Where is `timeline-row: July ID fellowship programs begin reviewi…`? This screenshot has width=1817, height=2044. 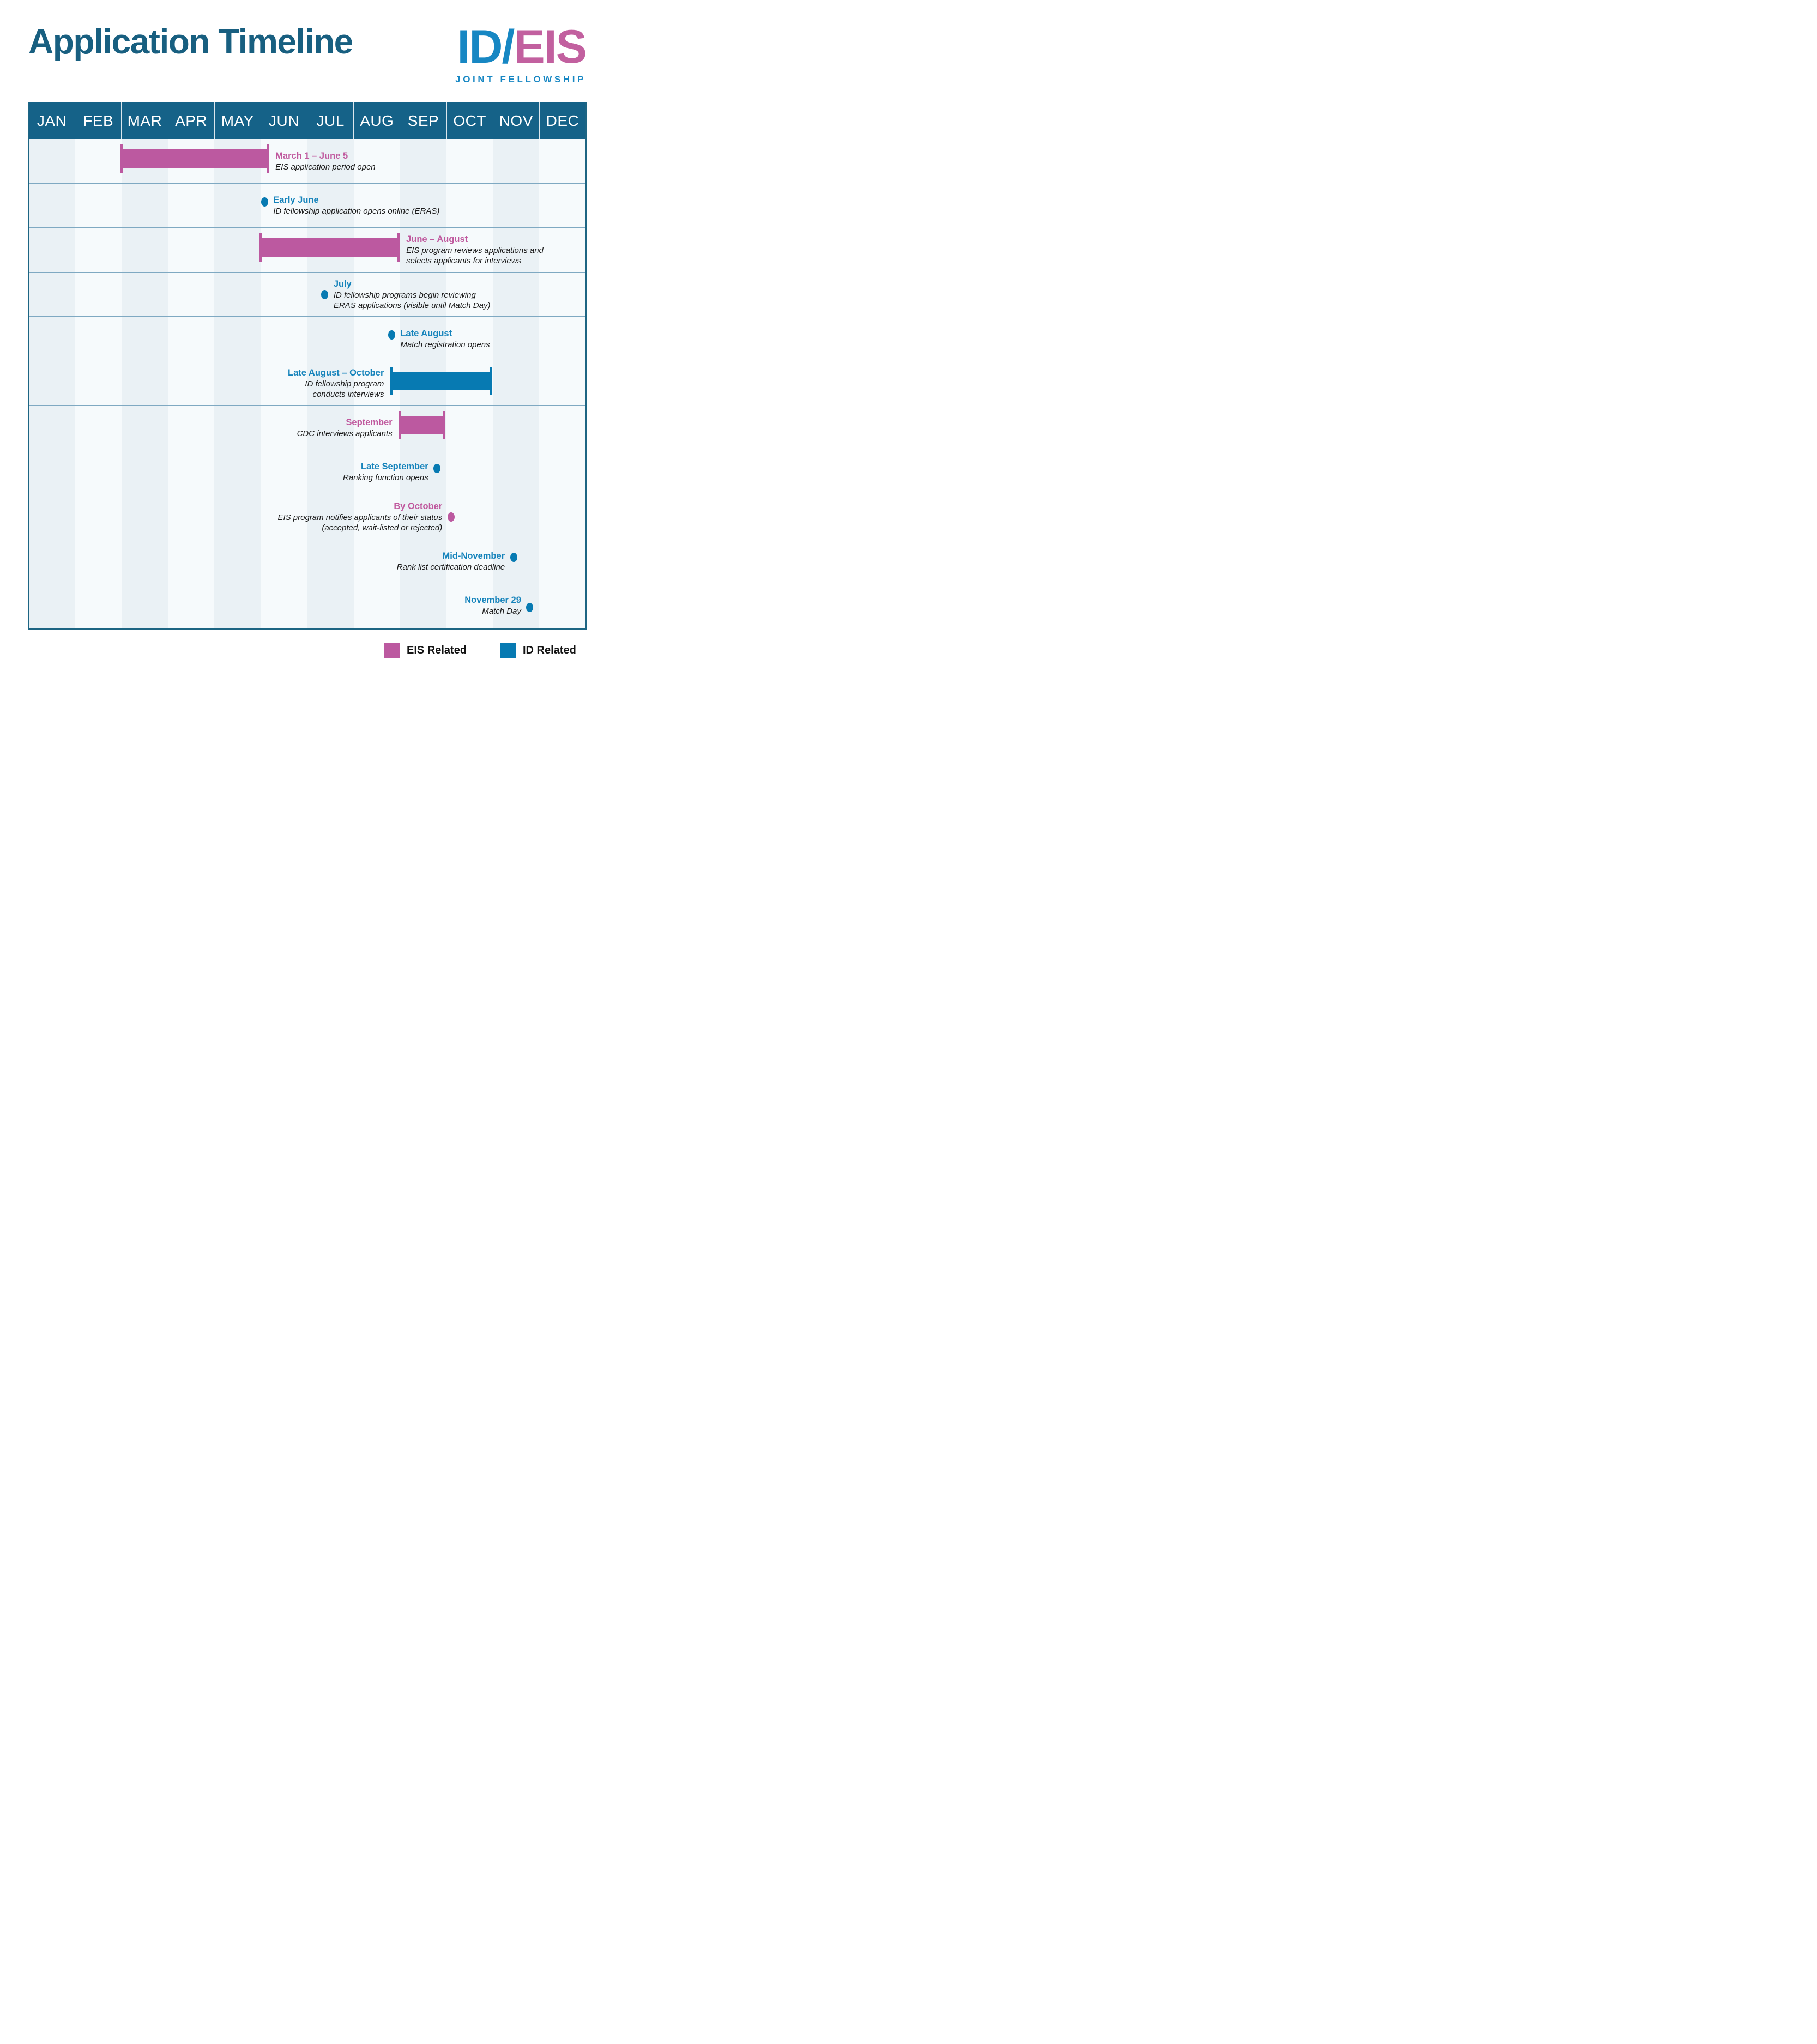 timeline-row: July ID fellowship programs begin reviewi… is located at coordinates (307, 295).